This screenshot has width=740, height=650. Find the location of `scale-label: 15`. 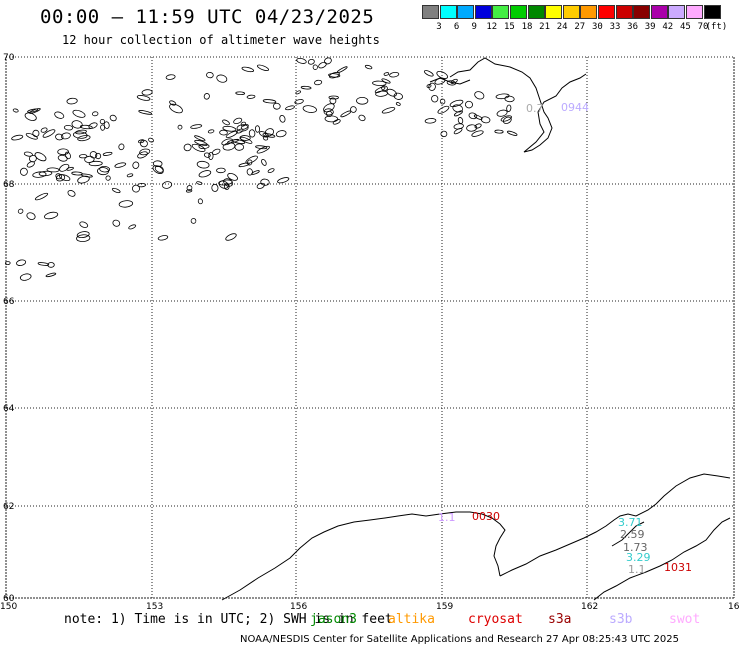

scale-label: 15 is located at coordinates (509, 27).